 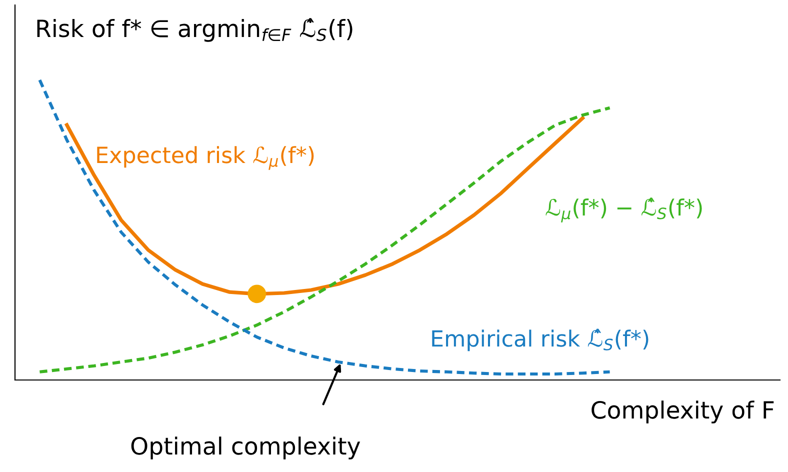 I want to click on text: Optimal complexity, so click(x=245, y=448).